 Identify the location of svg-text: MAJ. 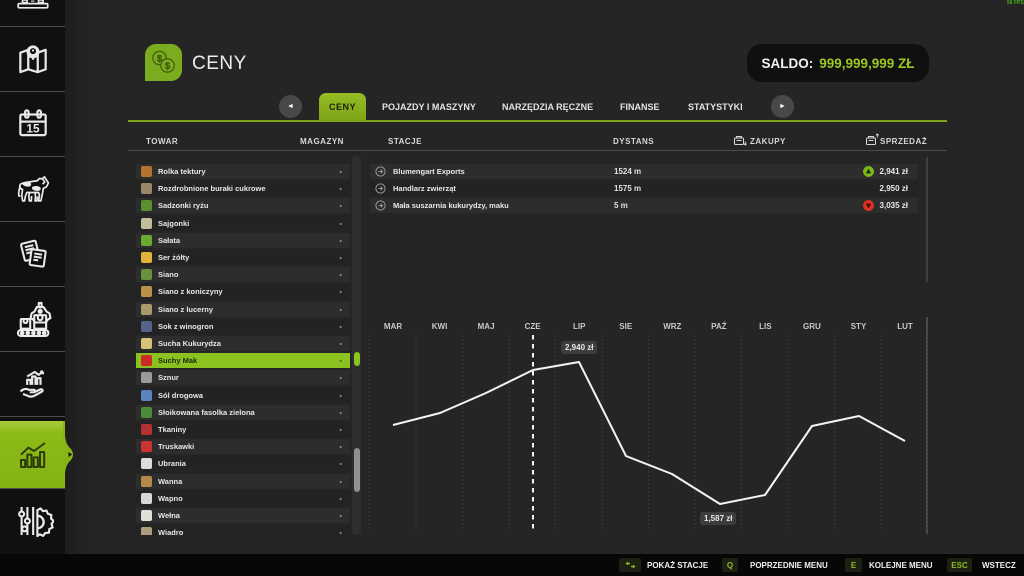
(486, 326).